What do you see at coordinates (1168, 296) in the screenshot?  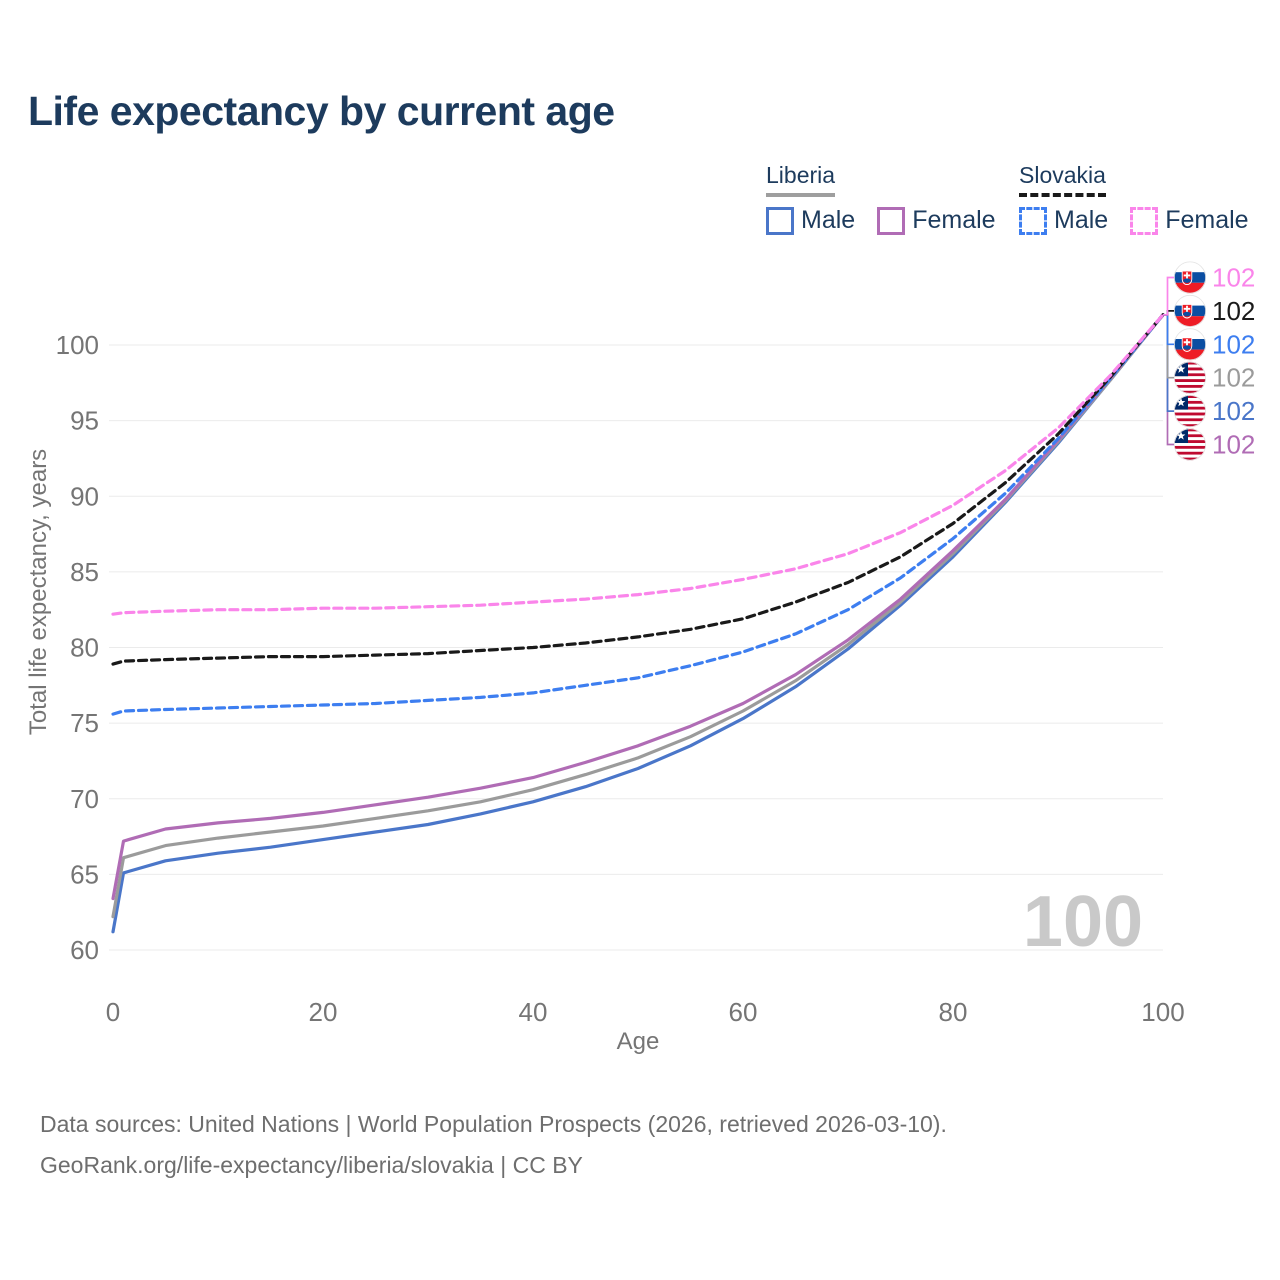 I see `end-label-connector-slovakia-female` at bounding box center [1168, 296].